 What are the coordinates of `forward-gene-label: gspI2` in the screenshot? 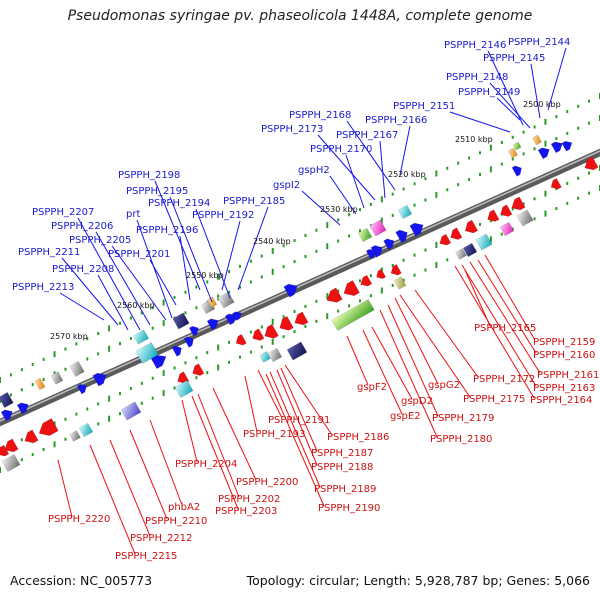 It's located at (286, 185).